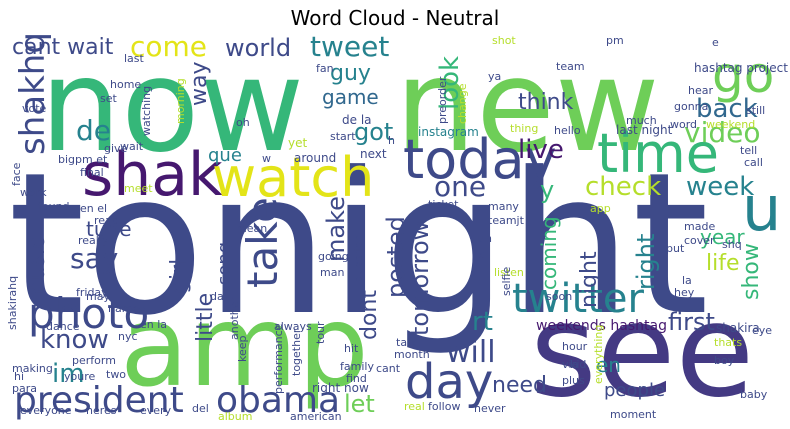 The width and height of the screenshot is (790, 429). What do you see at coordinates (266, 158) in the screenshot?
I see `cloud-word: w` at bounding box center [266, 158].